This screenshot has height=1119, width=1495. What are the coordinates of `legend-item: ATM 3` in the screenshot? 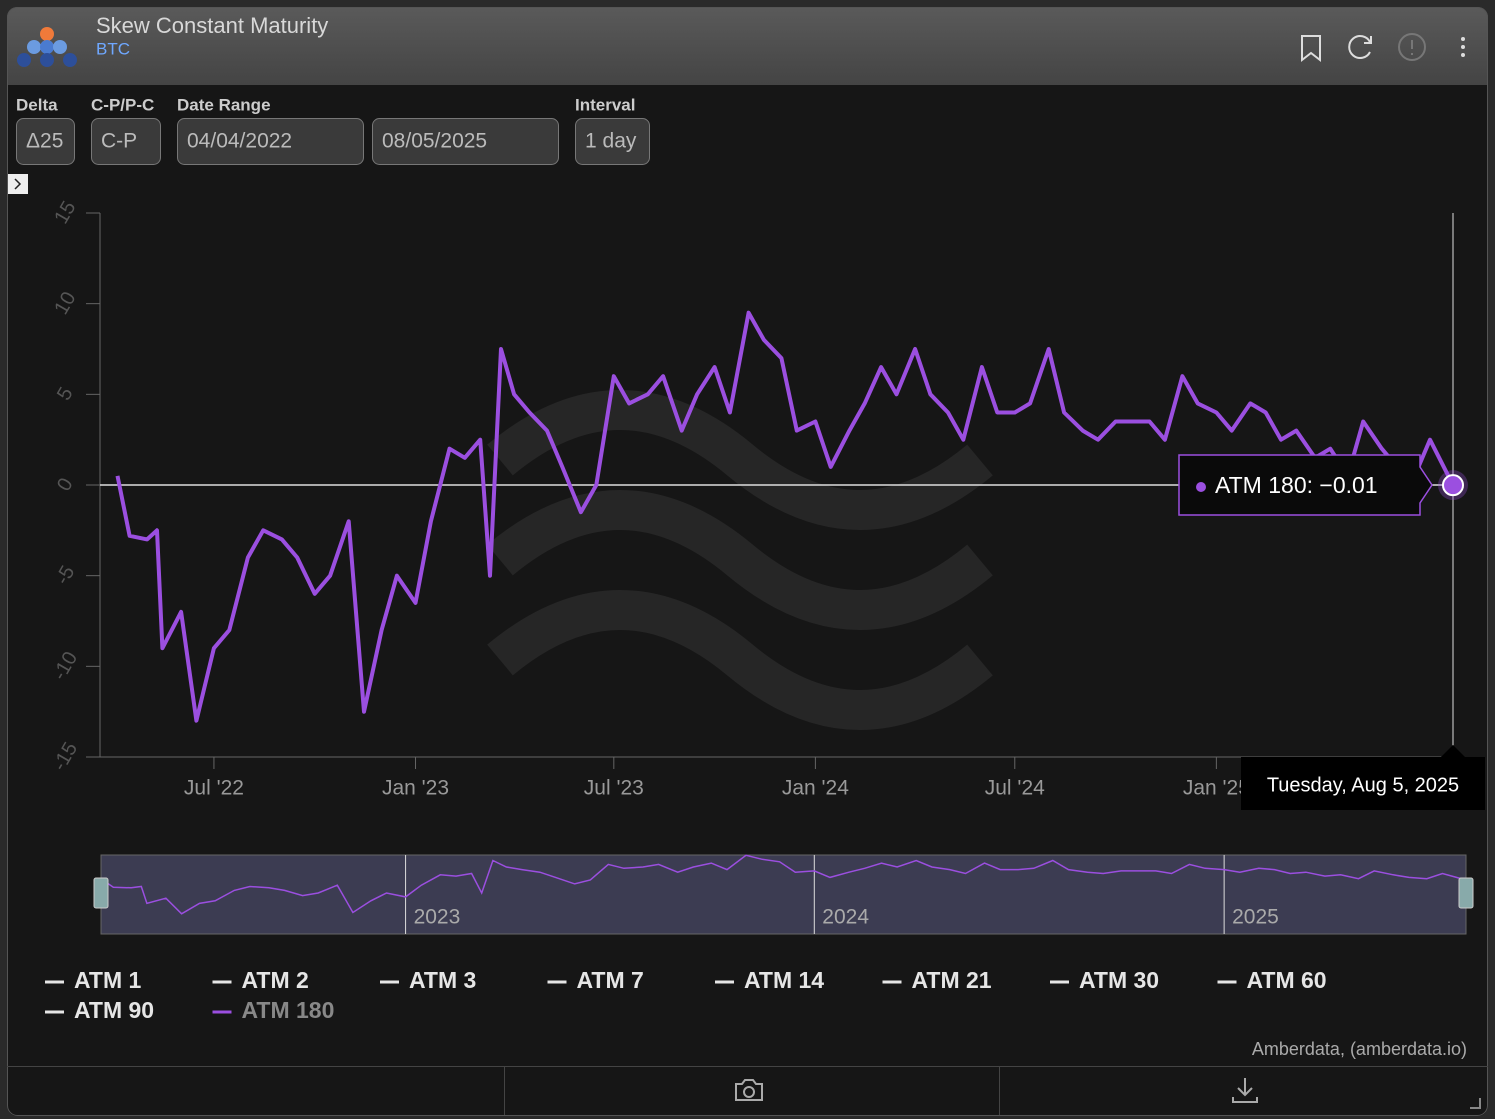 It's located at (442, 980).